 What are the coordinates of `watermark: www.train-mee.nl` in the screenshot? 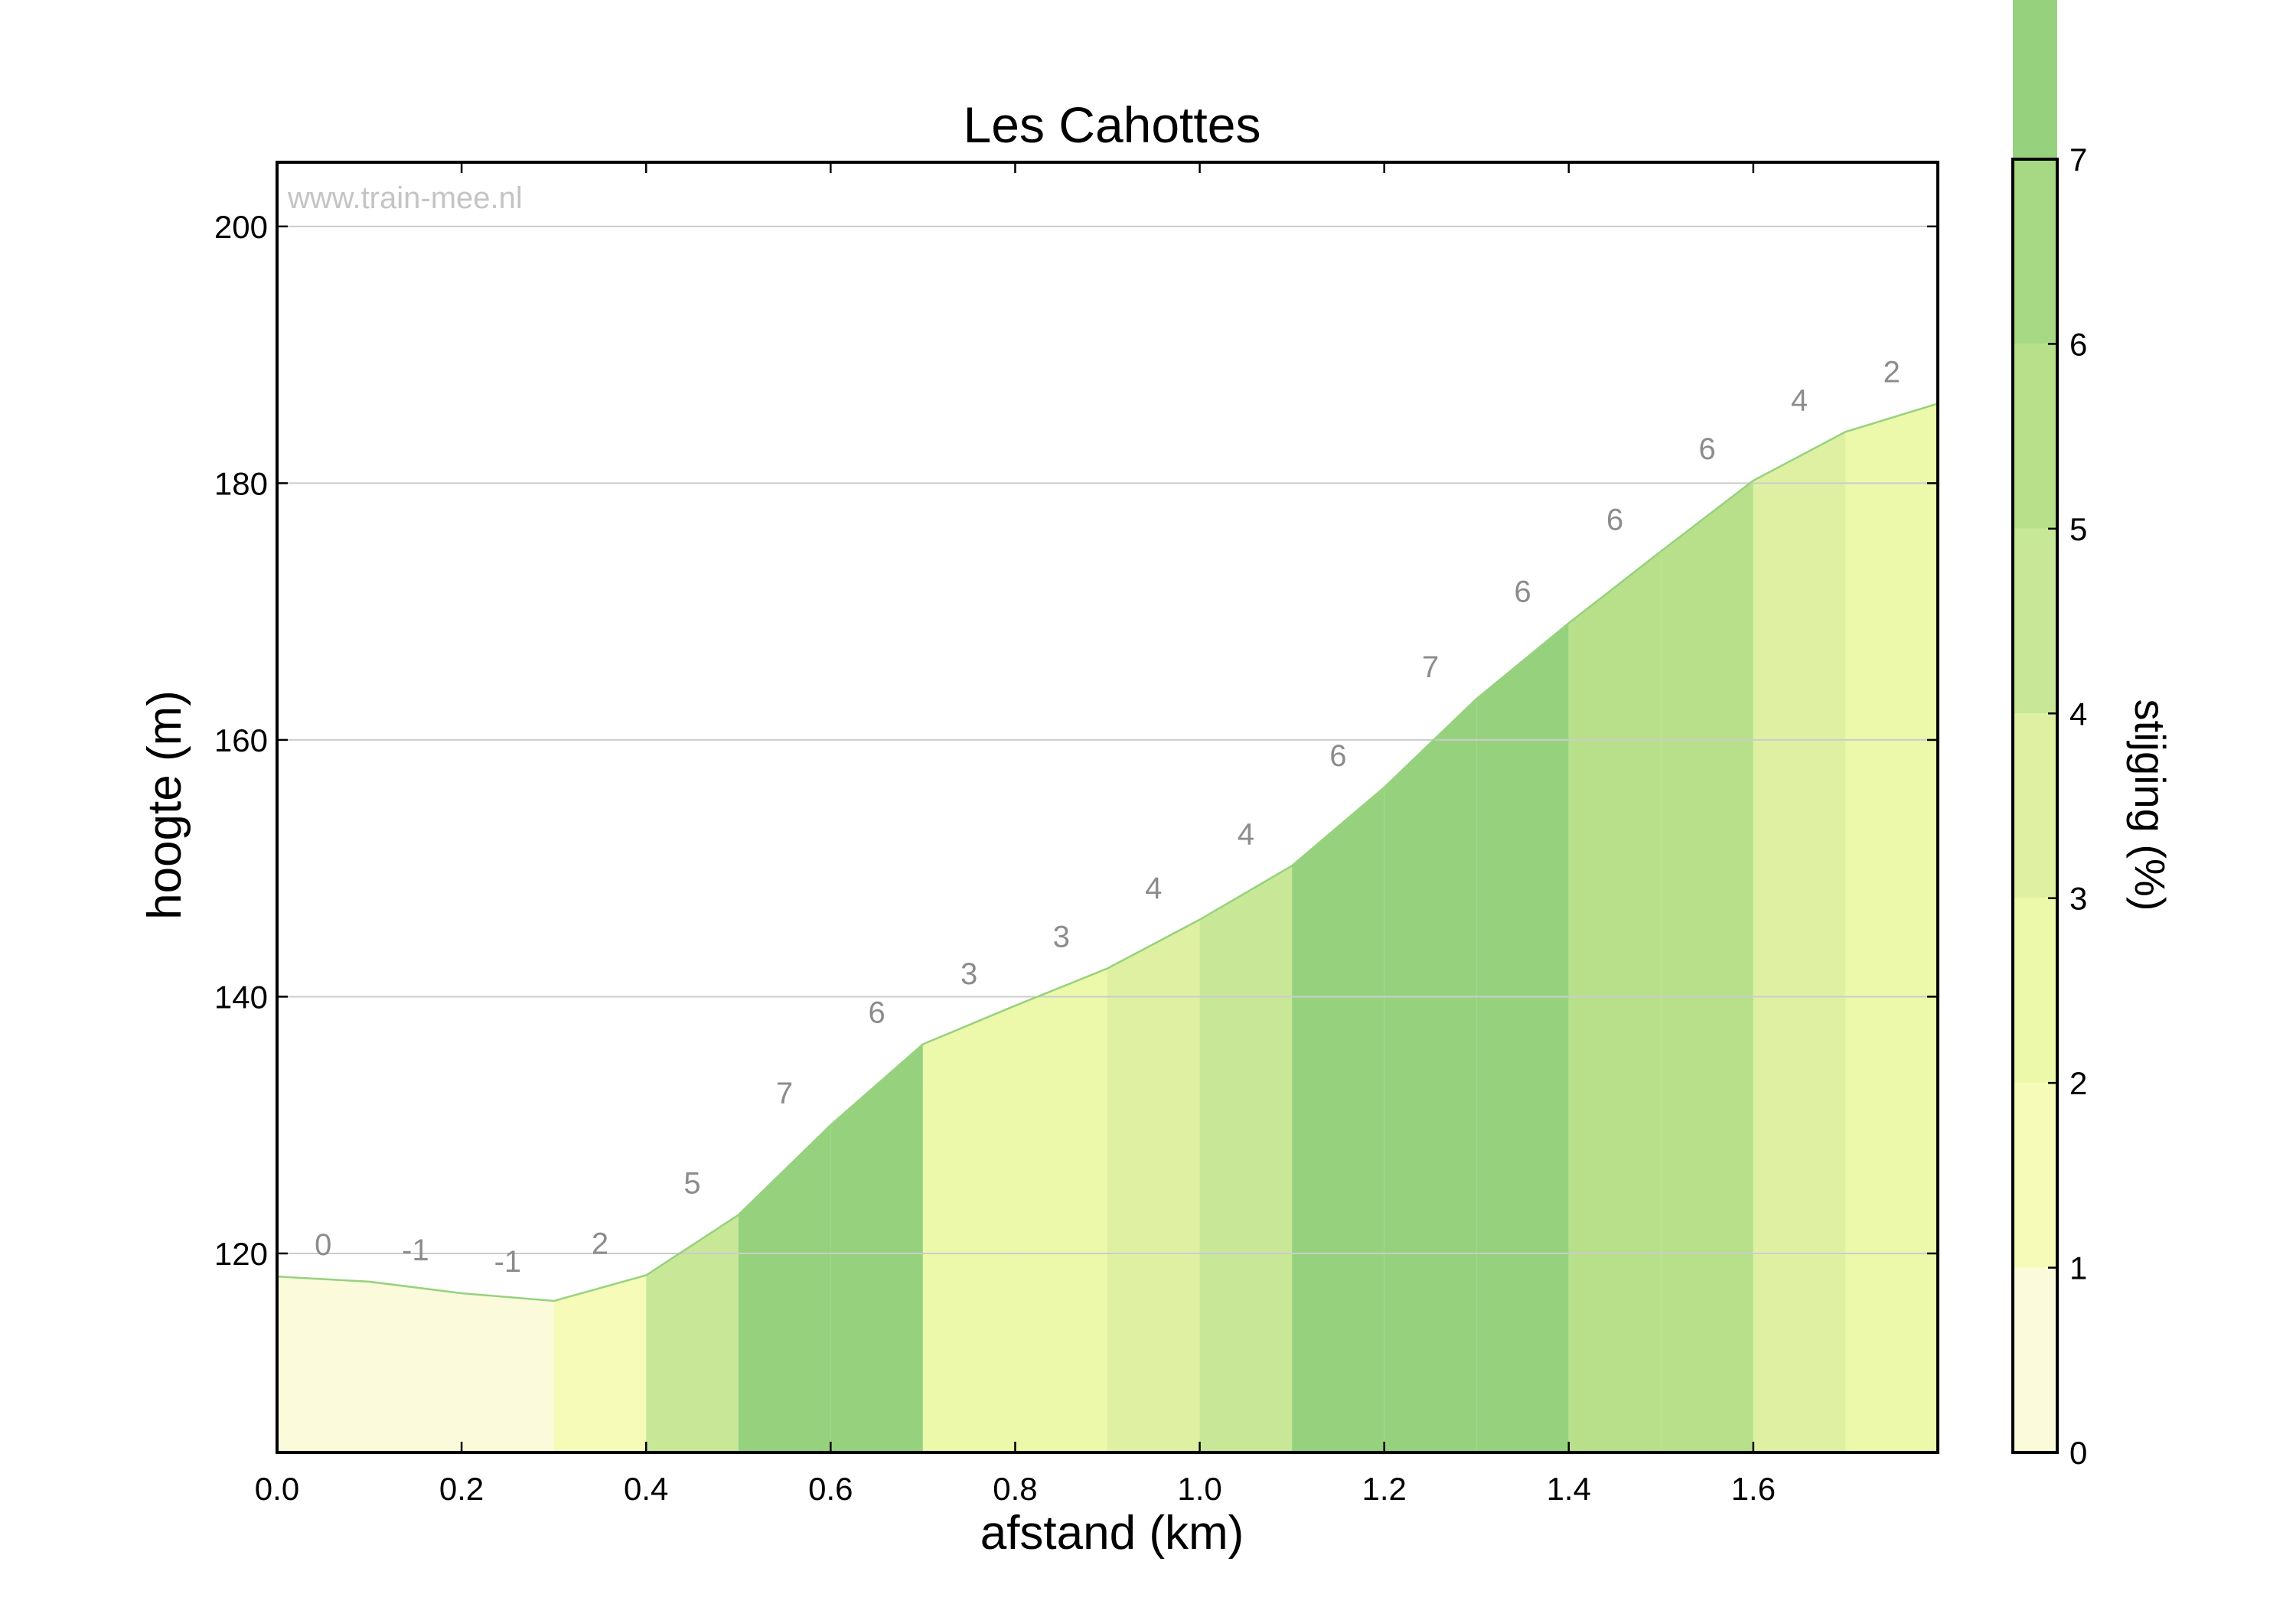 It's located at (405, 198).